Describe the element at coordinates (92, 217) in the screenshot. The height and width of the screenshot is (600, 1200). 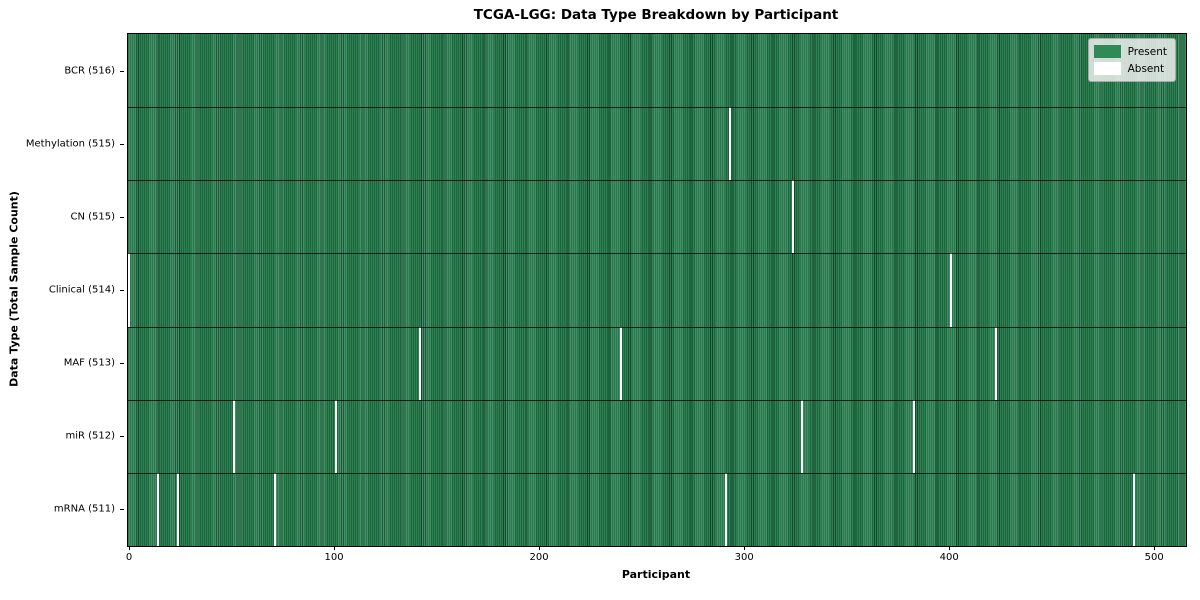
I see `y-tick-label-CN: CN (515)` at that location.